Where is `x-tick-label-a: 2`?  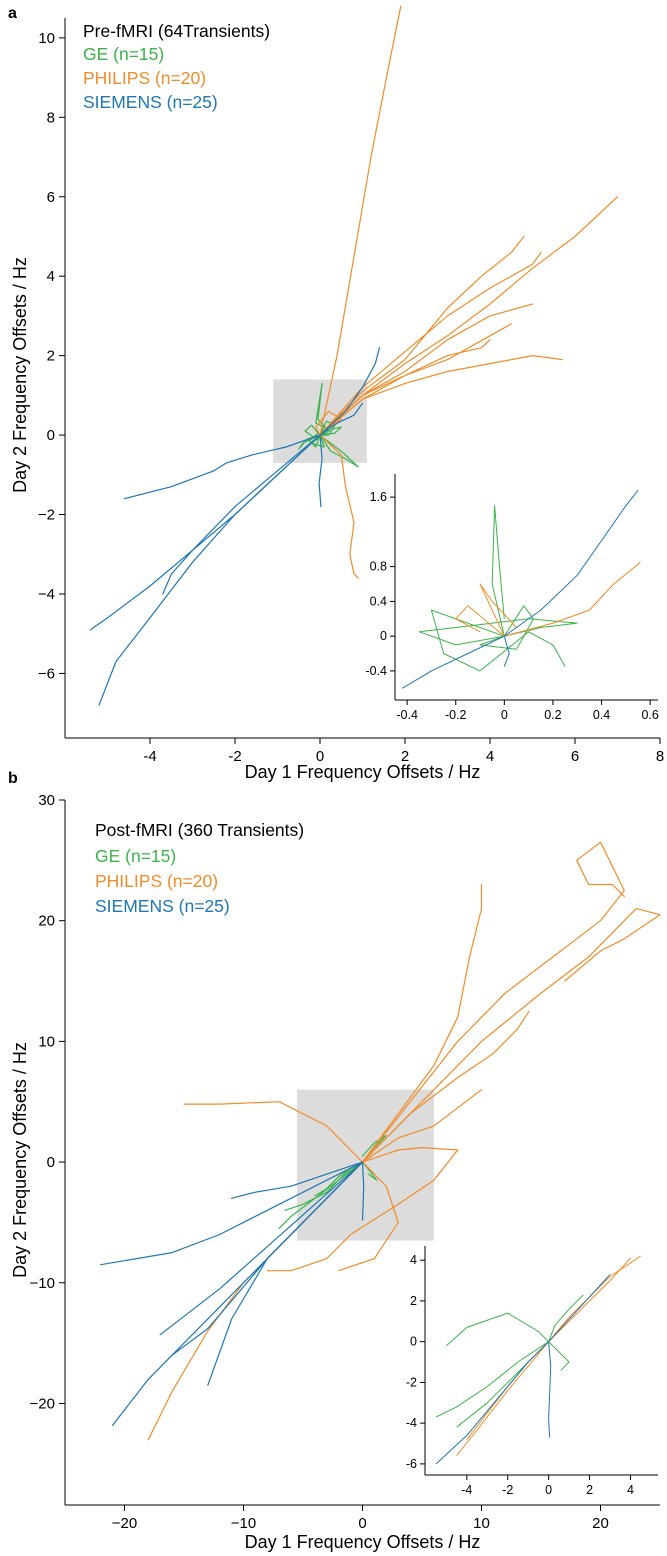
x-tick-label-a: 2 is located at coordinates (405, 756).